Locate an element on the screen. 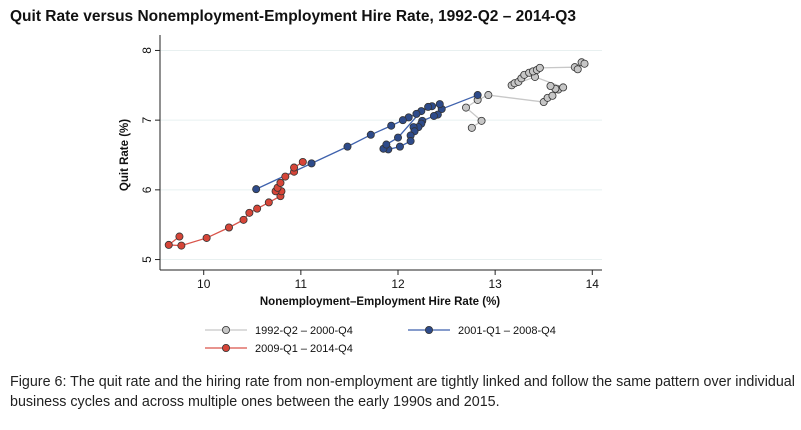  x-tick-label: 10 is located at coordinates (204, 284).